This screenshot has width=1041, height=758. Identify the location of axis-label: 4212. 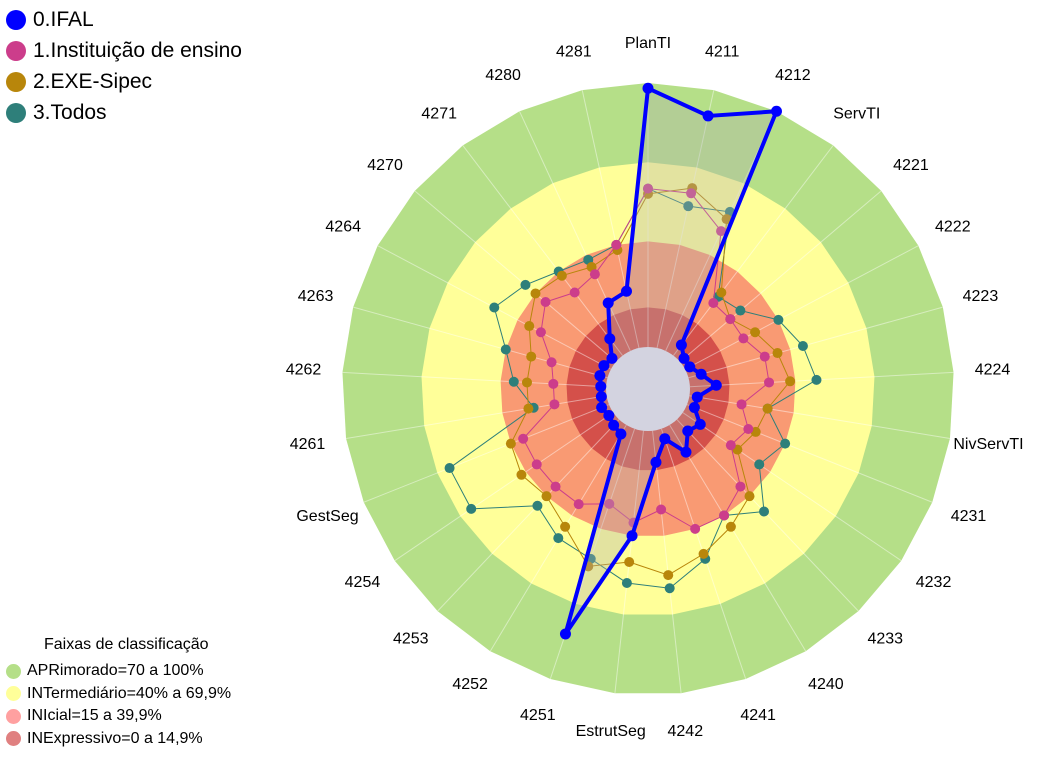
(793, 75).